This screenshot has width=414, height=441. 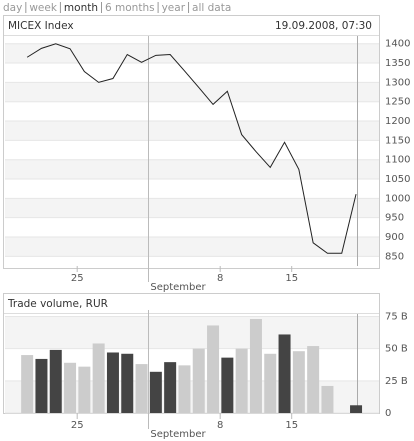 I want to click on timestamp: 19.09.2008, 07:30, so click(x=323, y=26).